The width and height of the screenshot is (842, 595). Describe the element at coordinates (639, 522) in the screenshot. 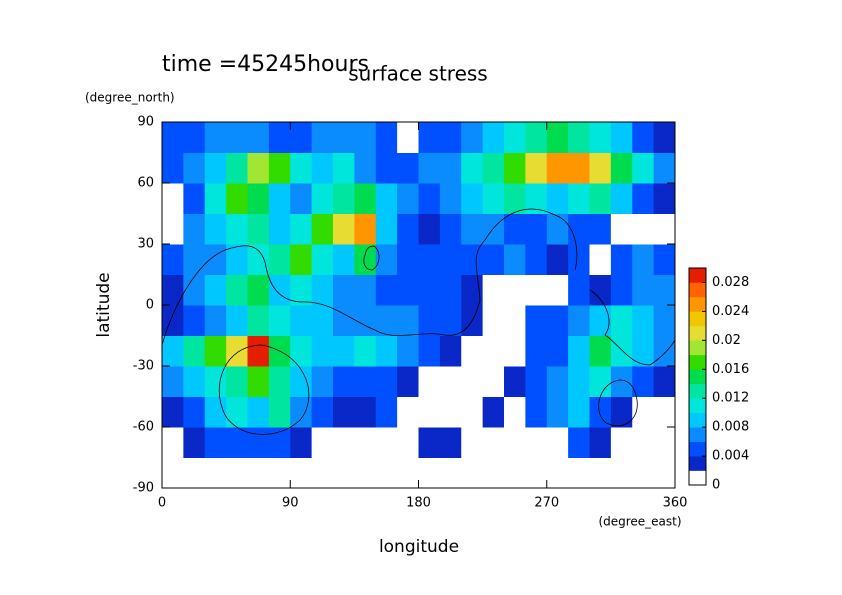

I see `x-unit: (degree_east)` at that location.